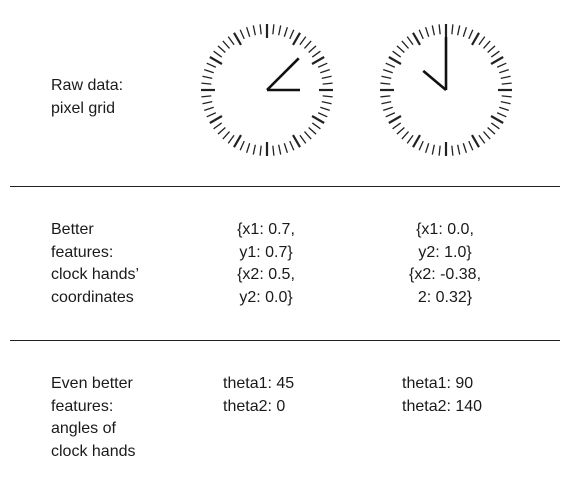 Image resolution: width=576 pixels, height=486 pixels. What do you see at coordinates (442, 395) in the screenshot?
I see `clock-2-angles: theta1: 90 theta2: 140` at bounding box center [442, 395].